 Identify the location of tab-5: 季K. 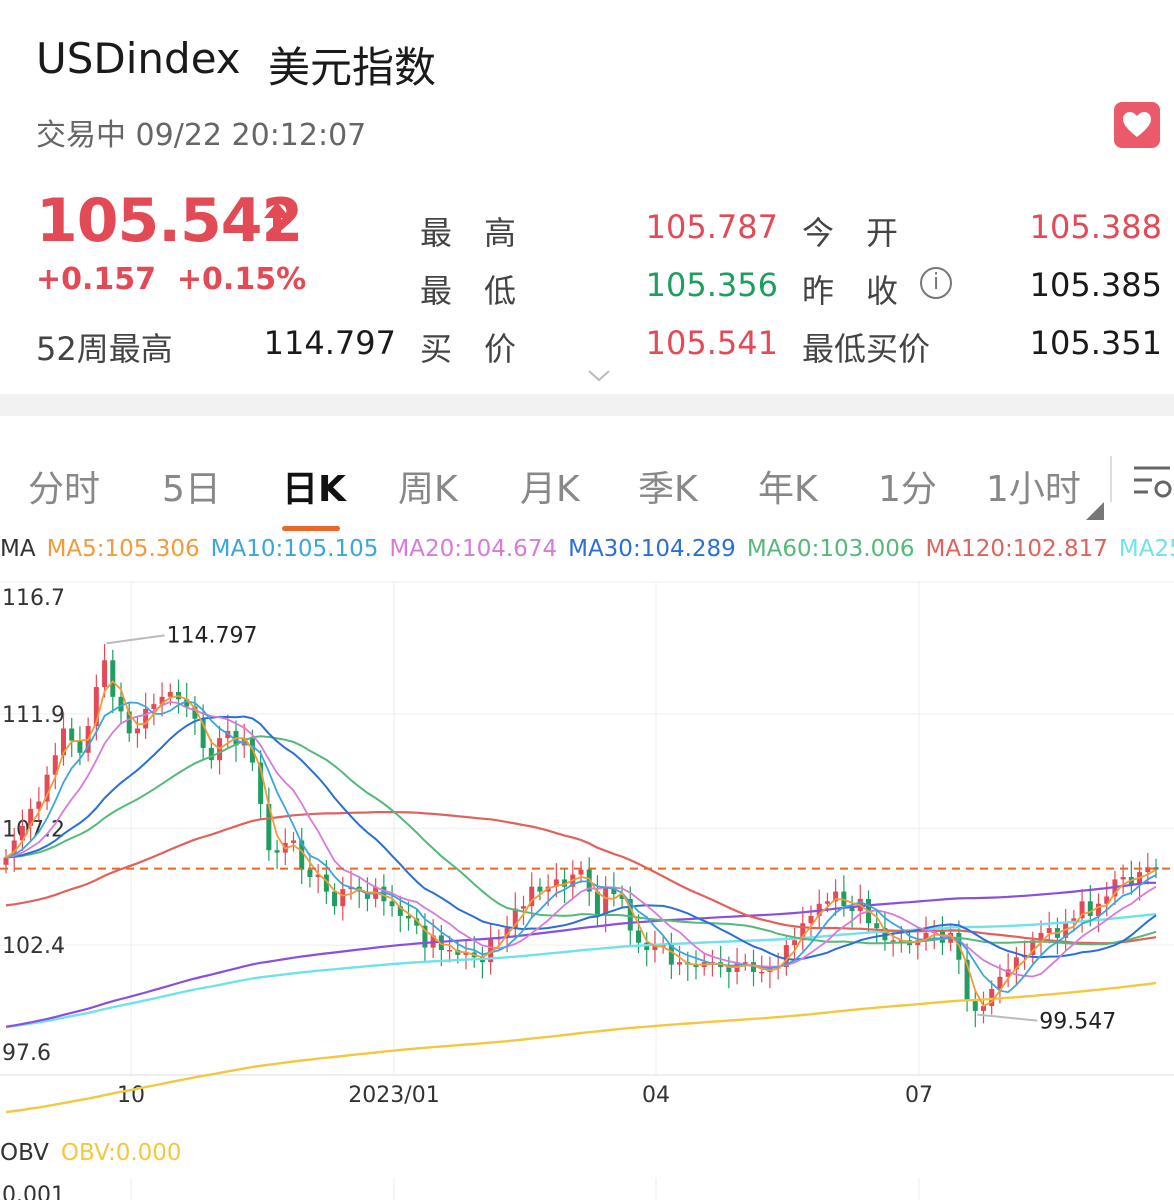
(668, 489).